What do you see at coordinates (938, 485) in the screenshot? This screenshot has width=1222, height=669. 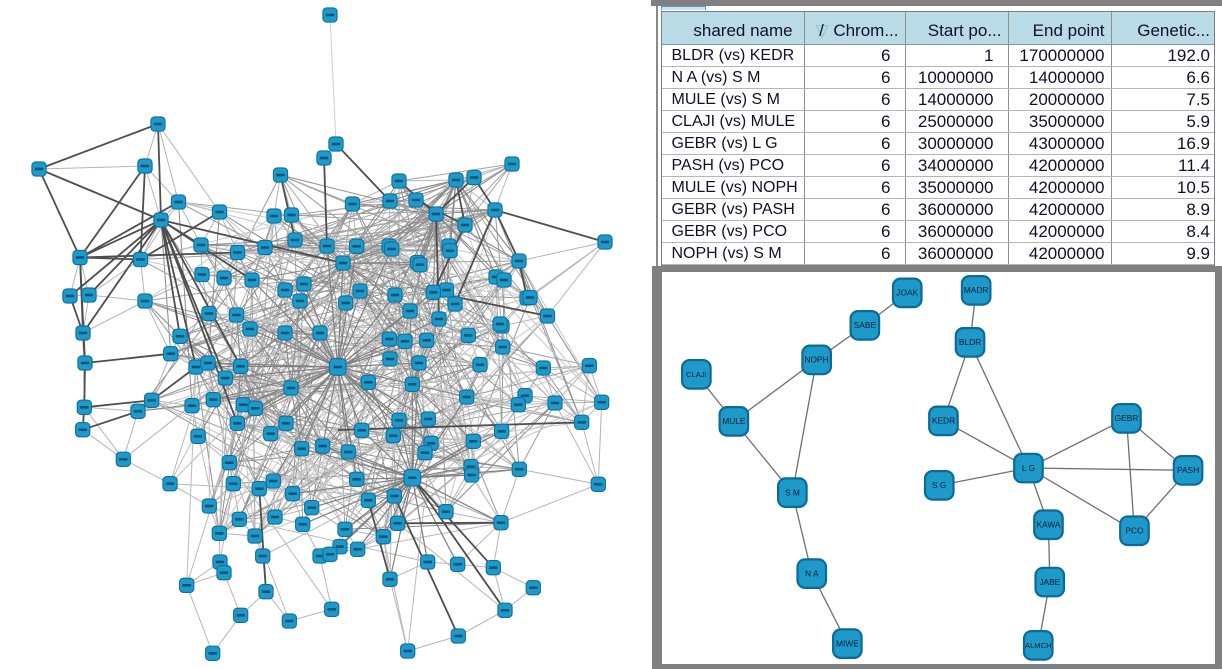 I see `svg-text: S G` at bounding box center [938, 485].